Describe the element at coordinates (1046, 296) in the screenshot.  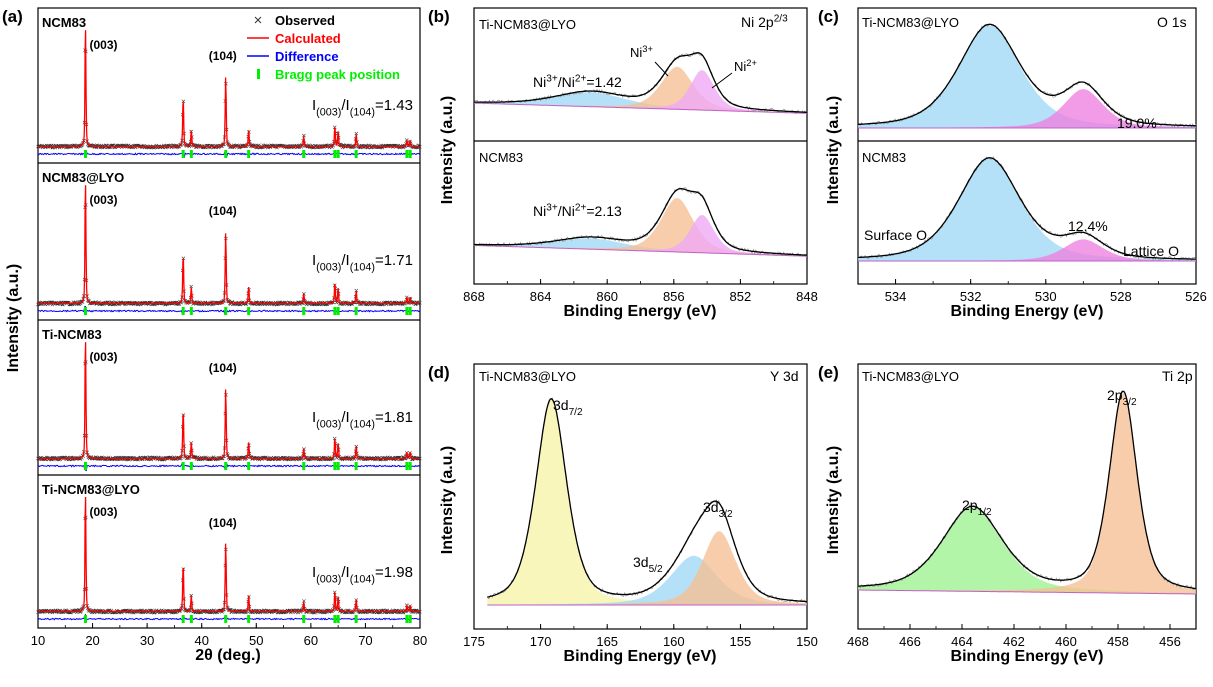
I see `2-xtick-label: 530` at that location.